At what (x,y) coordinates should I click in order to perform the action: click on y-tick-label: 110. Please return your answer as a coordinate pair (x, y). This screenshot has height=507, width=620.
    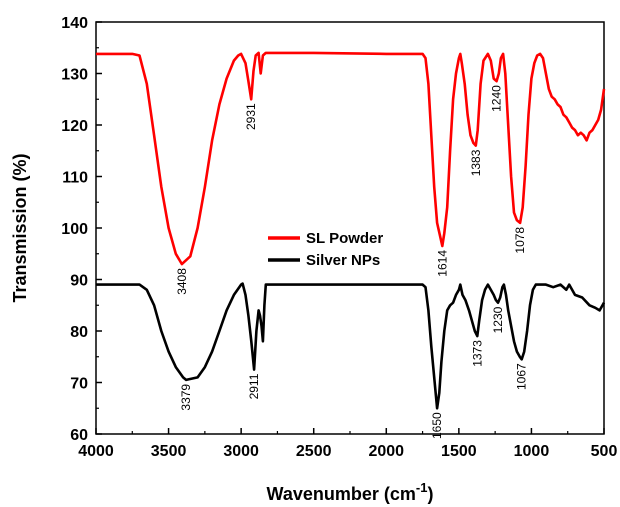
    Looking at the image, I should click on (75, 178).